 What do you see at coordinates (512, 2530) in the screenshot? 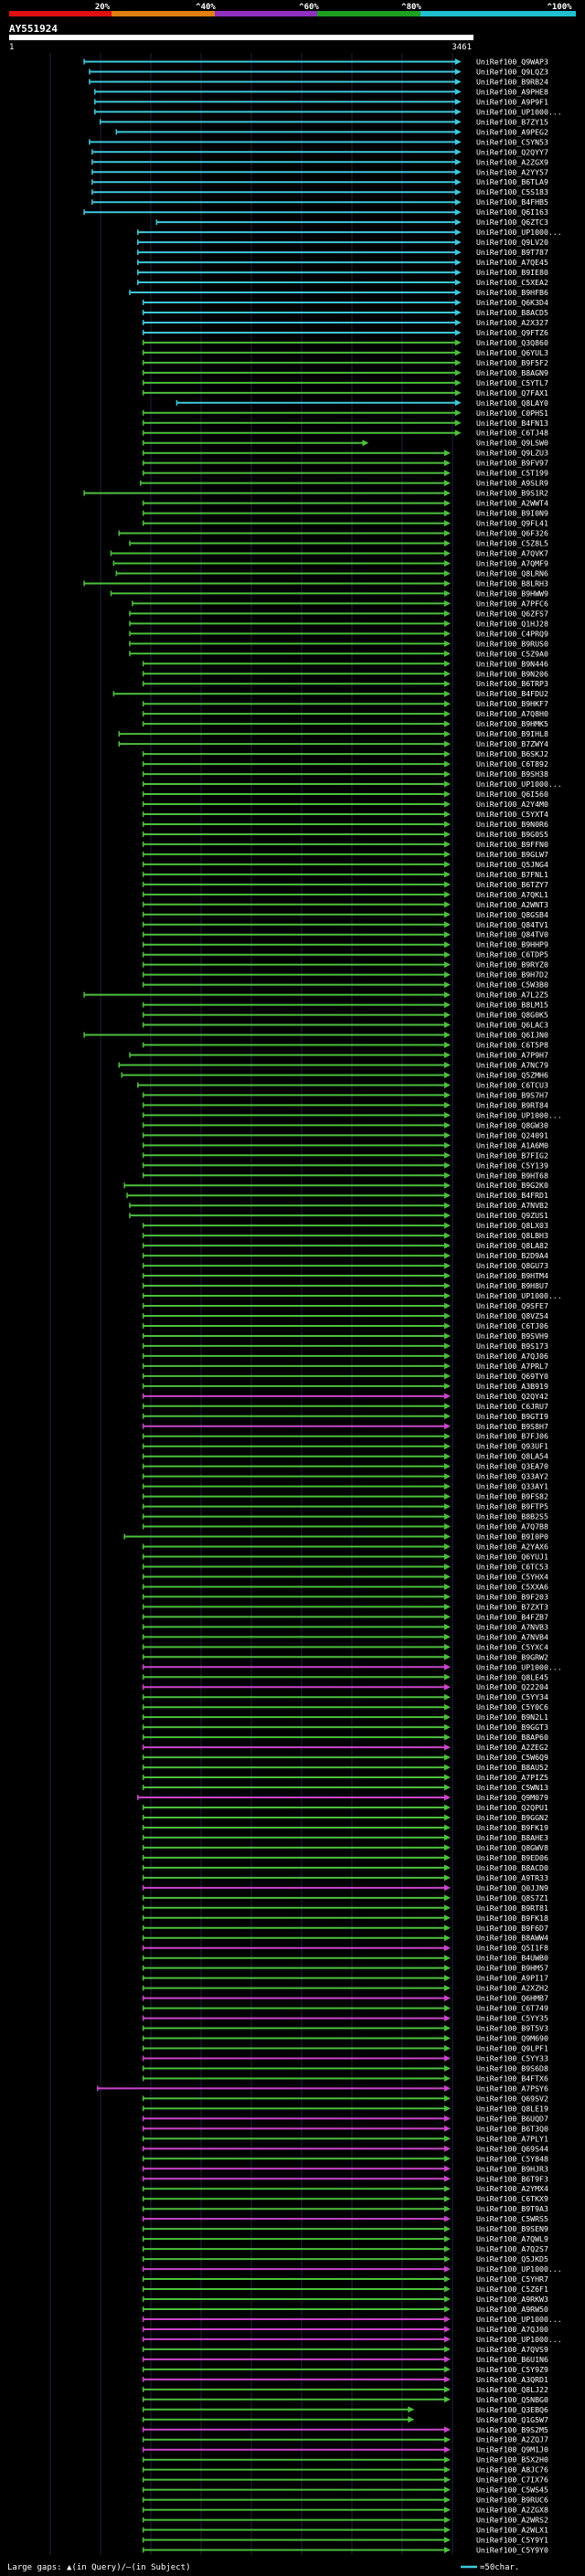
I see `hit-label: UniRef100_A2WLX1` at bounding box center [512, 2530].